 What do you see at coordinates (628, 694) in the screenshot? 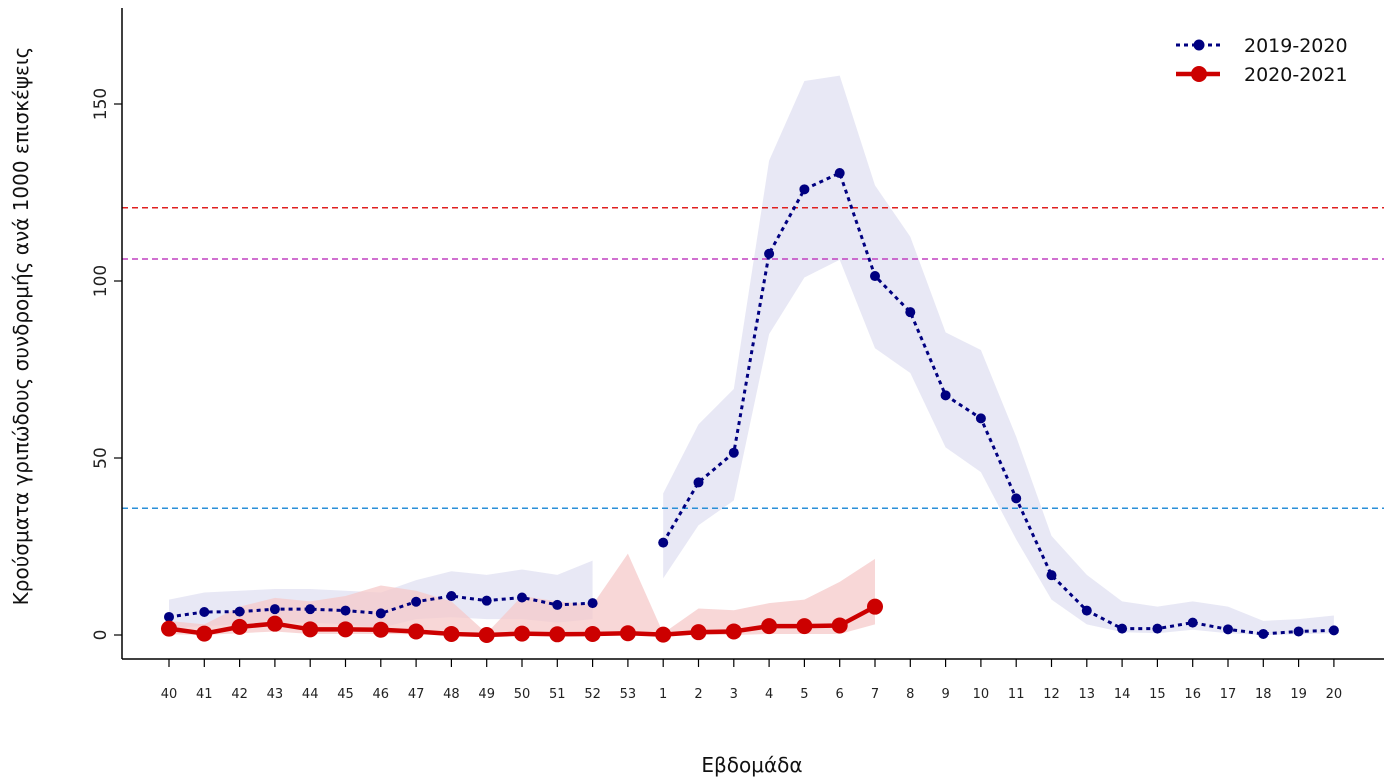
I see `x-tick-label-53: 53` at bounding box center [628, 694].